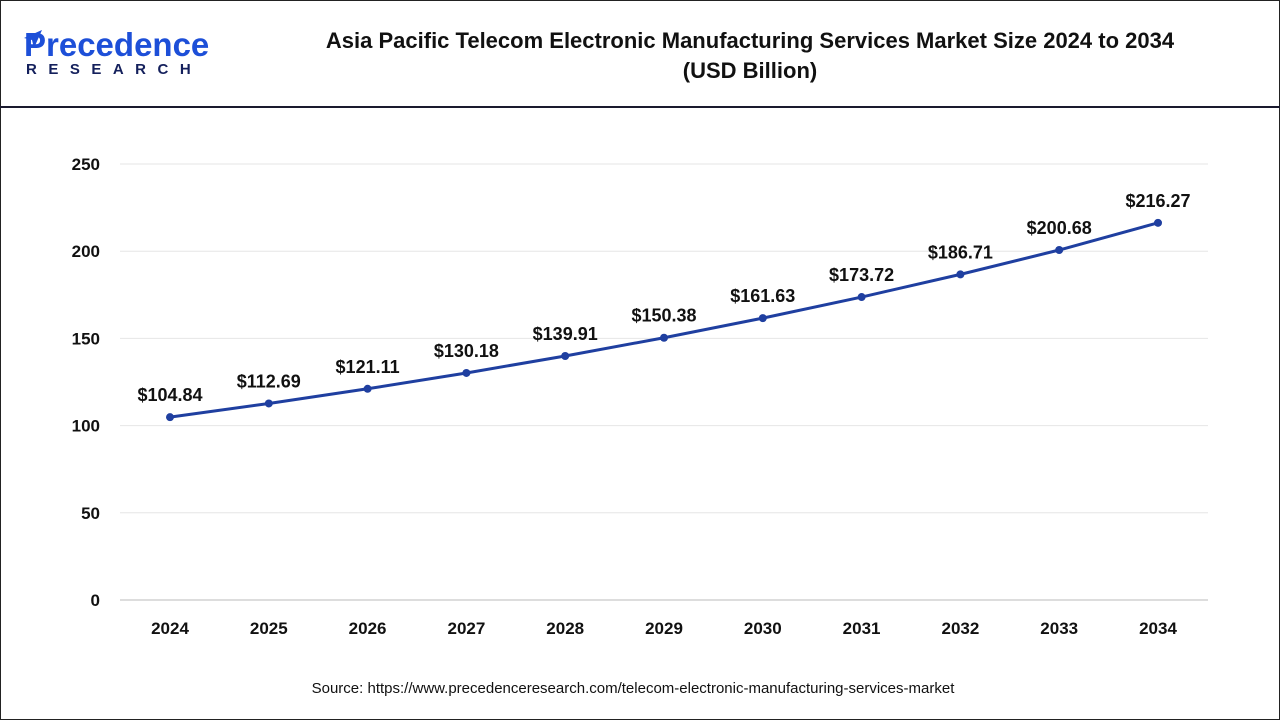 This screenshot has width=1280, height=720. I want to click on precedence-research-logo: Precedence RESEARCH, so click(116, 53).